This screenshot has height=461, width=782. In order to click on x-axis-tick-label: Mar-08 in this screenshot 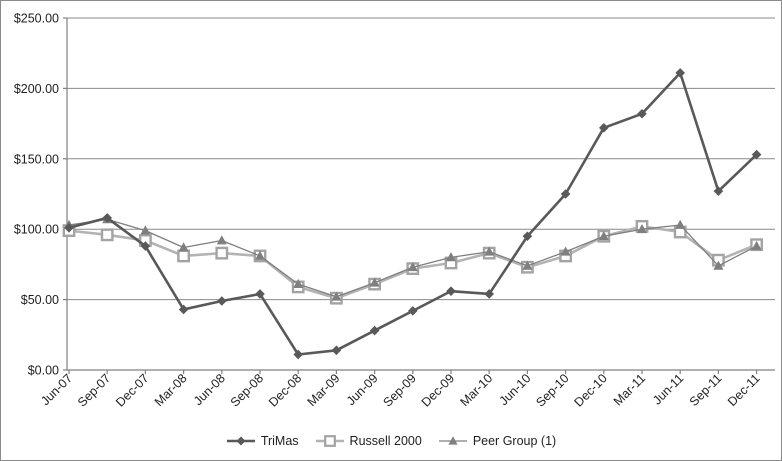, I will do `click(171, 390)`.